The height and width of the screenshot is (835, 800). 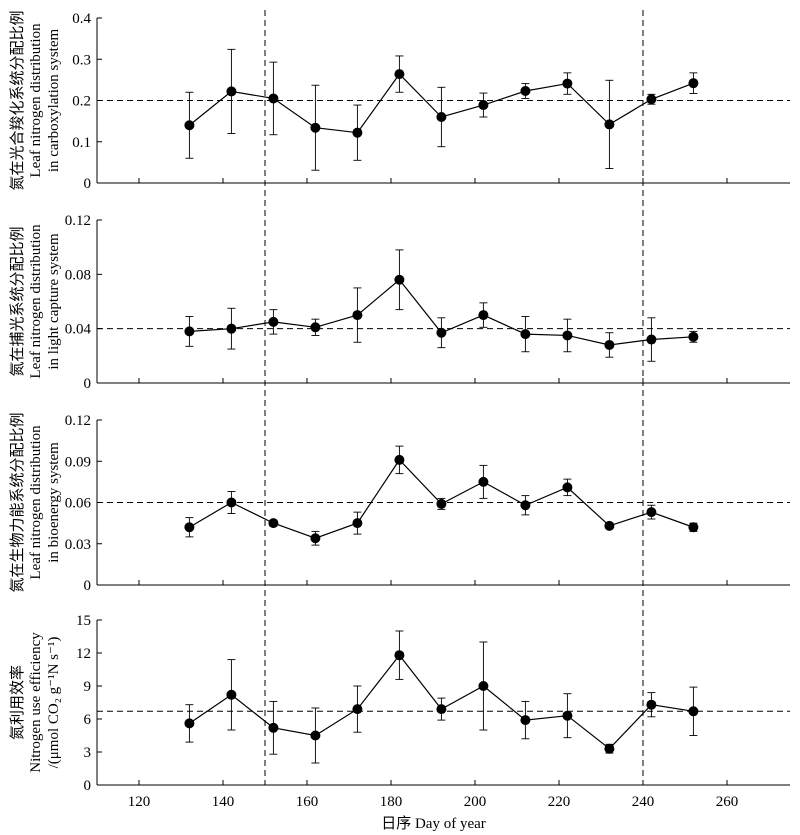 I want to click on x-tick-label: 120, so click(x=139, y=802).